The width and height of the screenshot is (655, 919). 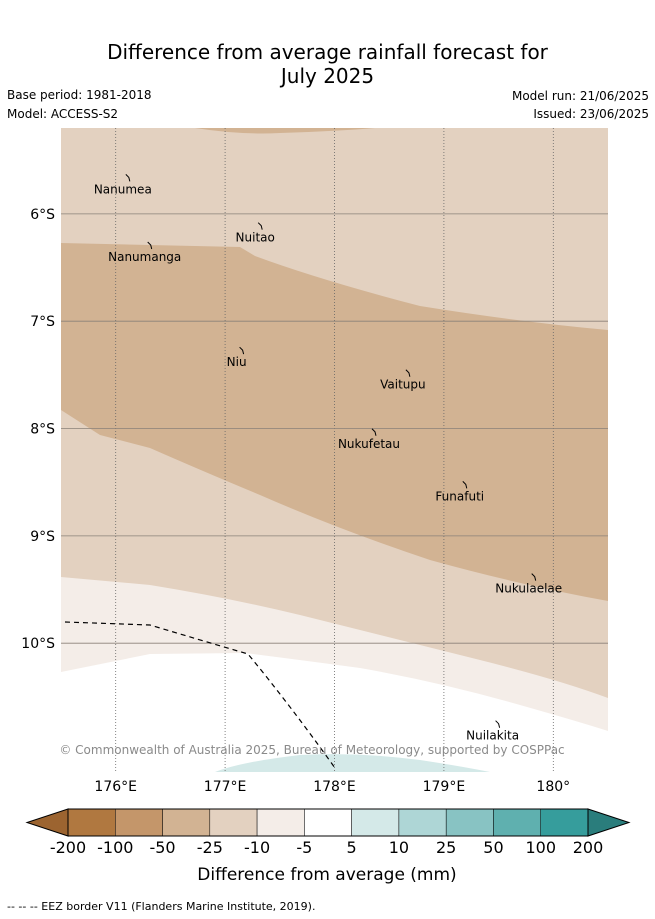 I want to click on band-near-average, so click(x=334, y=712).